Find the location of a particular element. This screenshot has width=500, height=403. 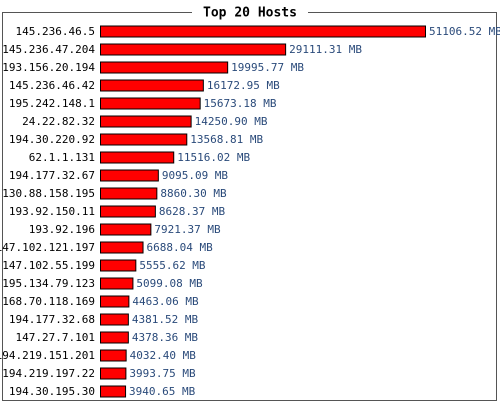

value-label: 4032.40 MB is located at coordinates (163, 355).